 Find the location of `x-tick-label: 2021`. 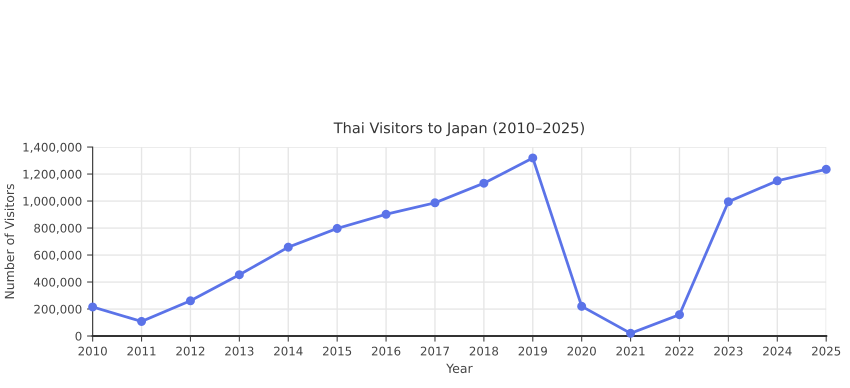

x-tick-label: 2021 is located at coordinates (630, 351).